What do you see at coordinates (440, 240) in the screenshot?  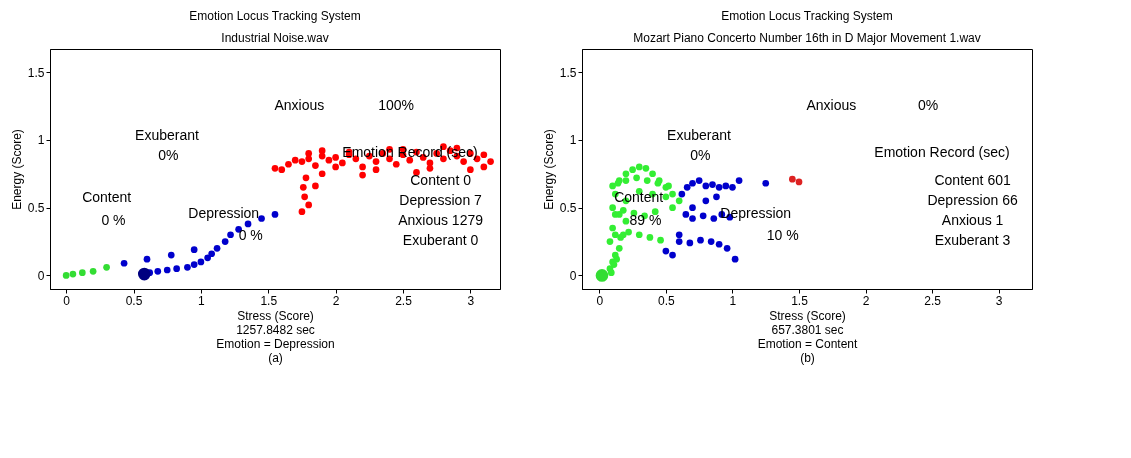 I see `annotation: Exuberant 0` at bounding box center [440, 240].